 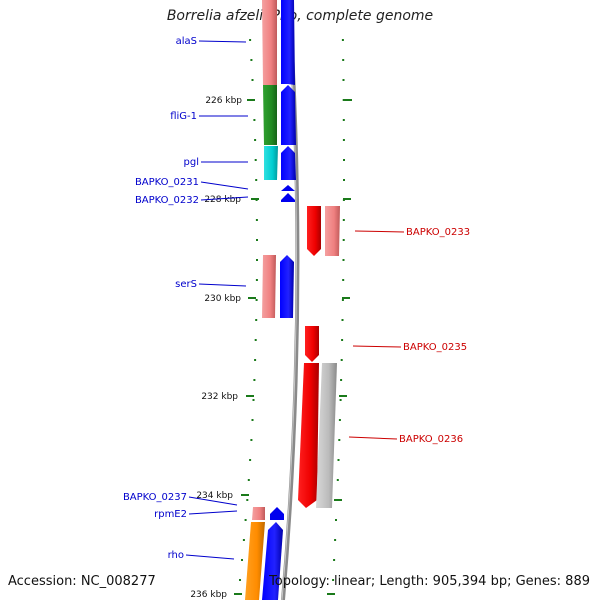 What do you see at coordinates (376, 335) in the screenshot?
I see `right-label-lines` at bounding box center [376, 335].